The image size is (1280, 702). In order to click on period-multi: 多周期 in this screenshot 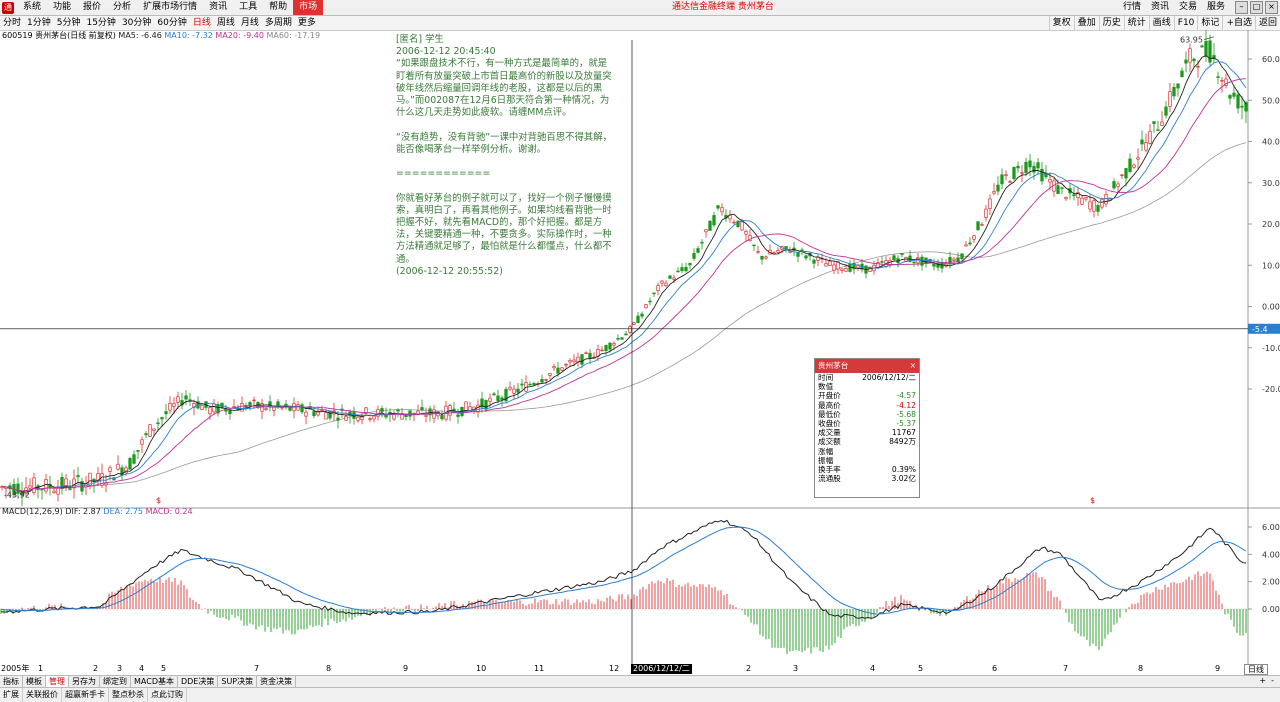, I will do `click(278, 23)`.